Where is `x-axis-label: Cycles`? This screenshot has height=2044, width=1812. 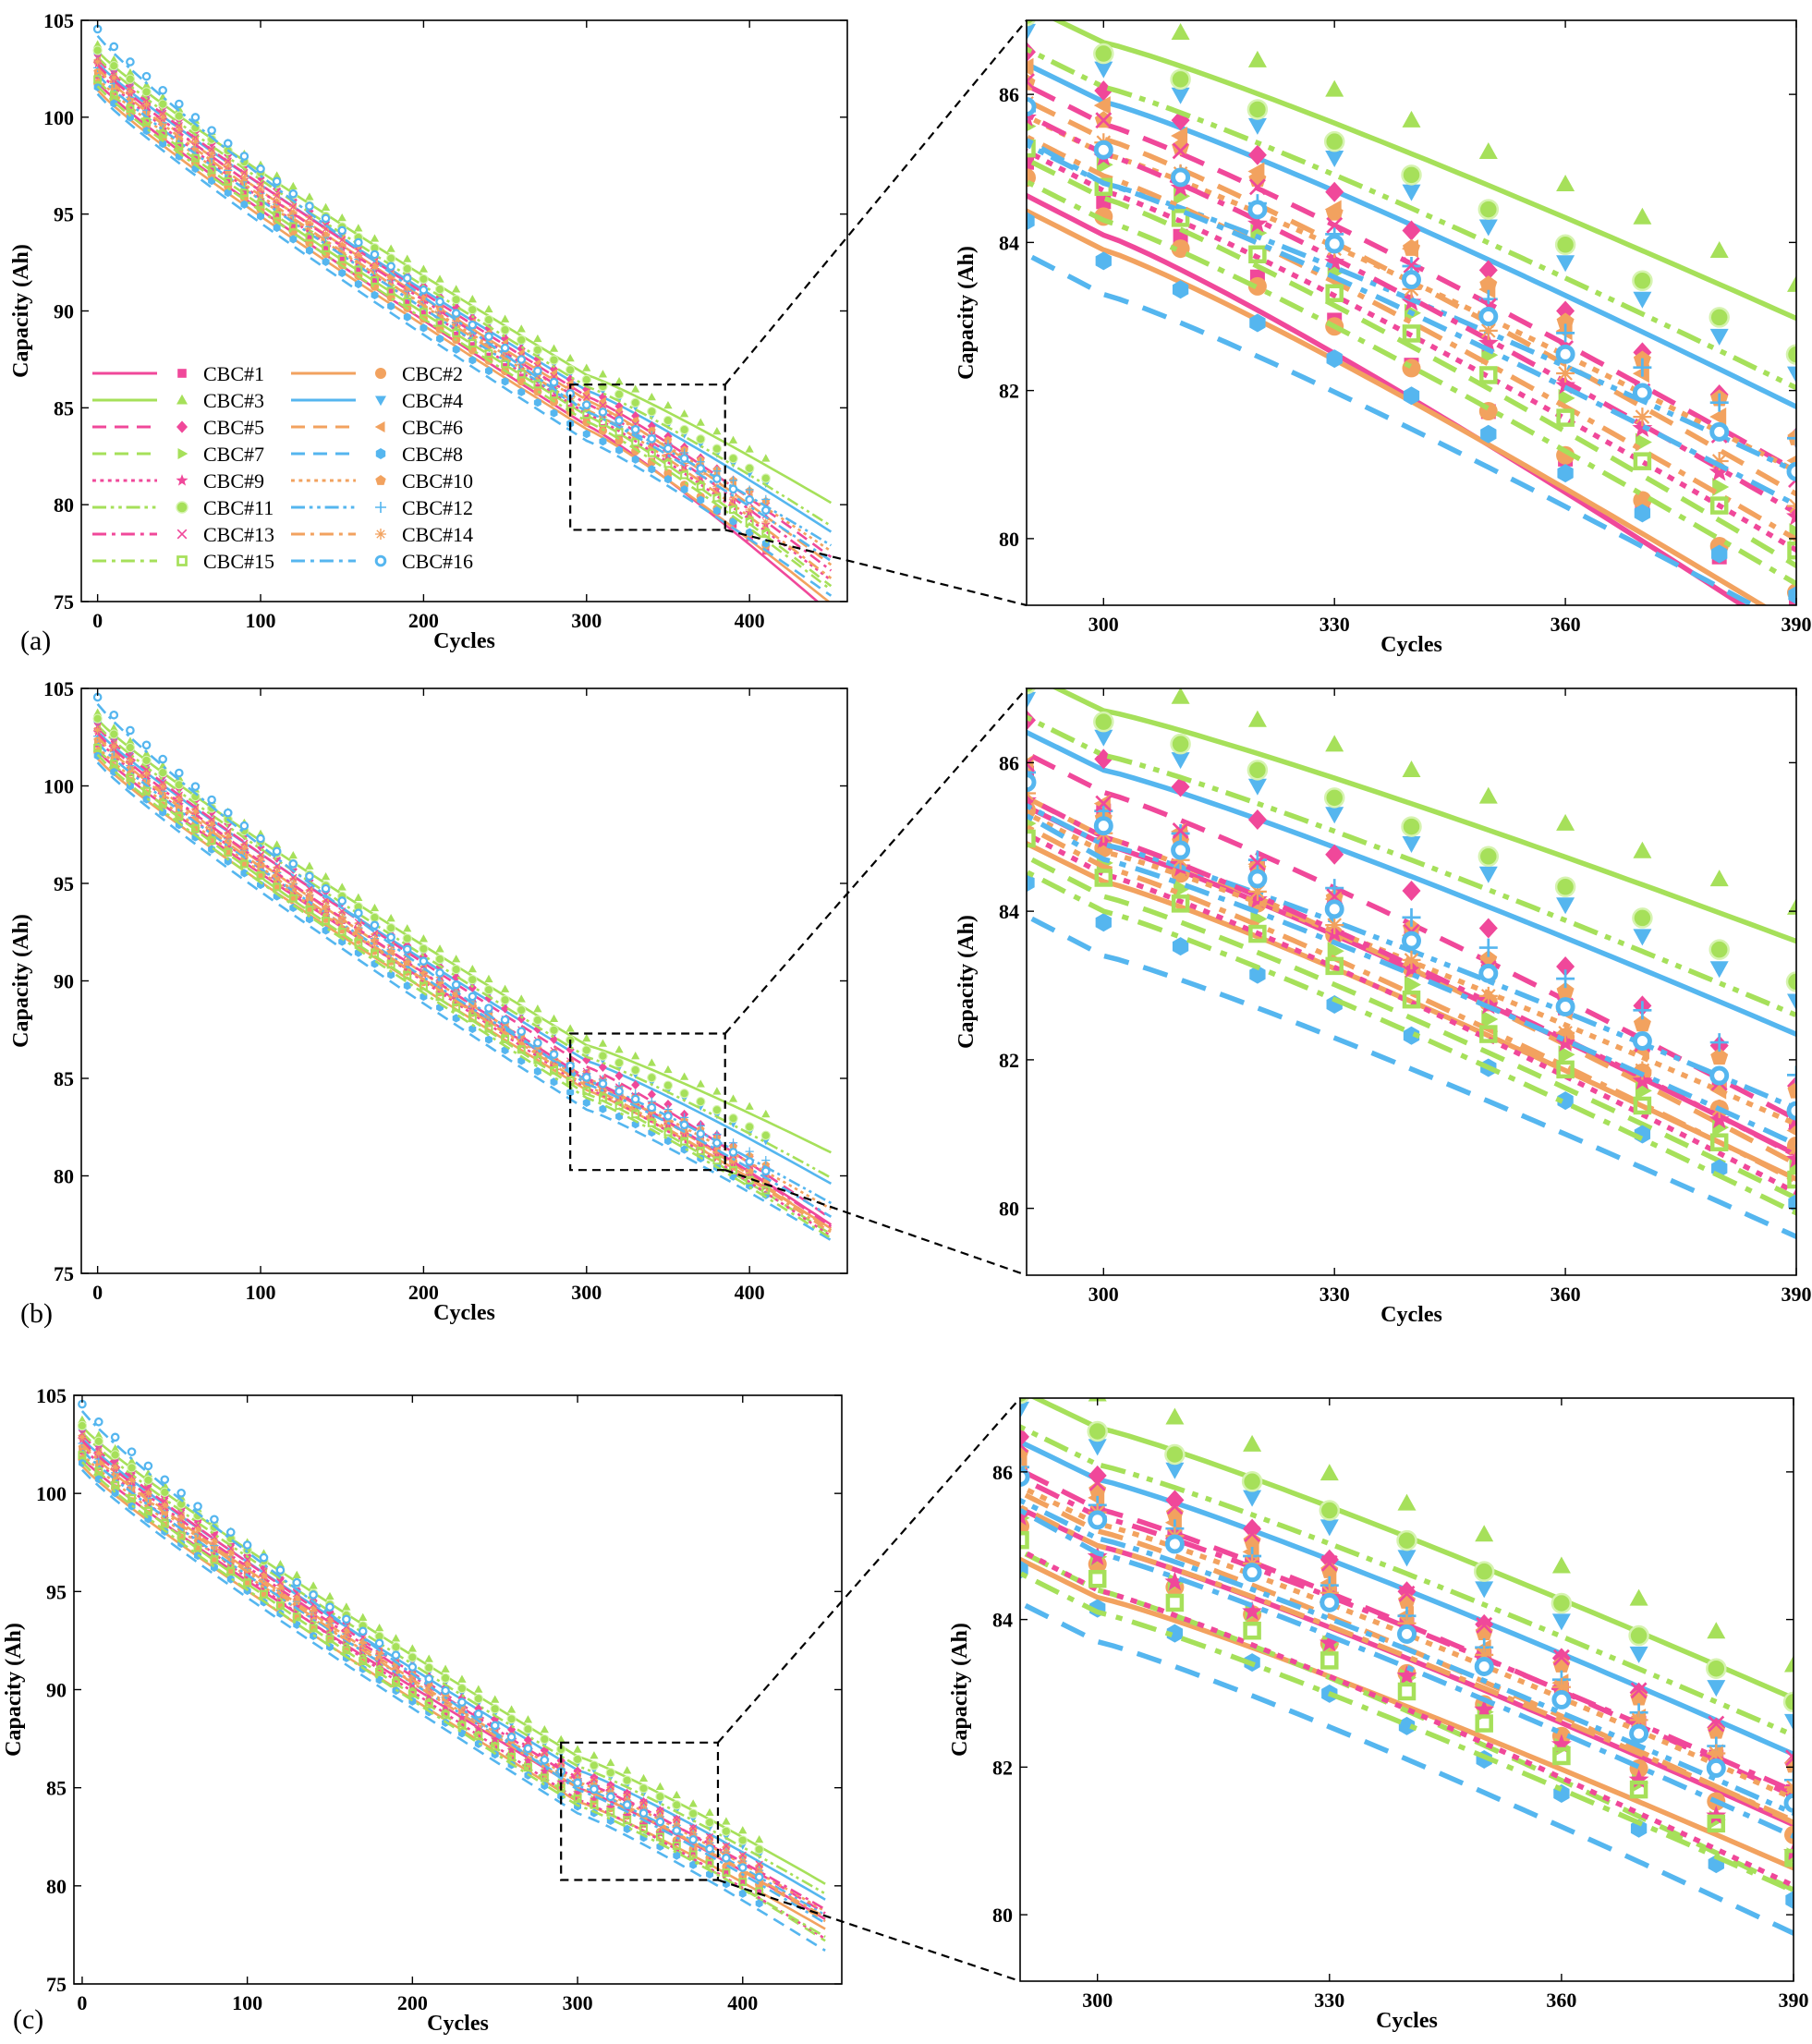
x-axis-label: Cycles is located at coordinates (464, 1313).